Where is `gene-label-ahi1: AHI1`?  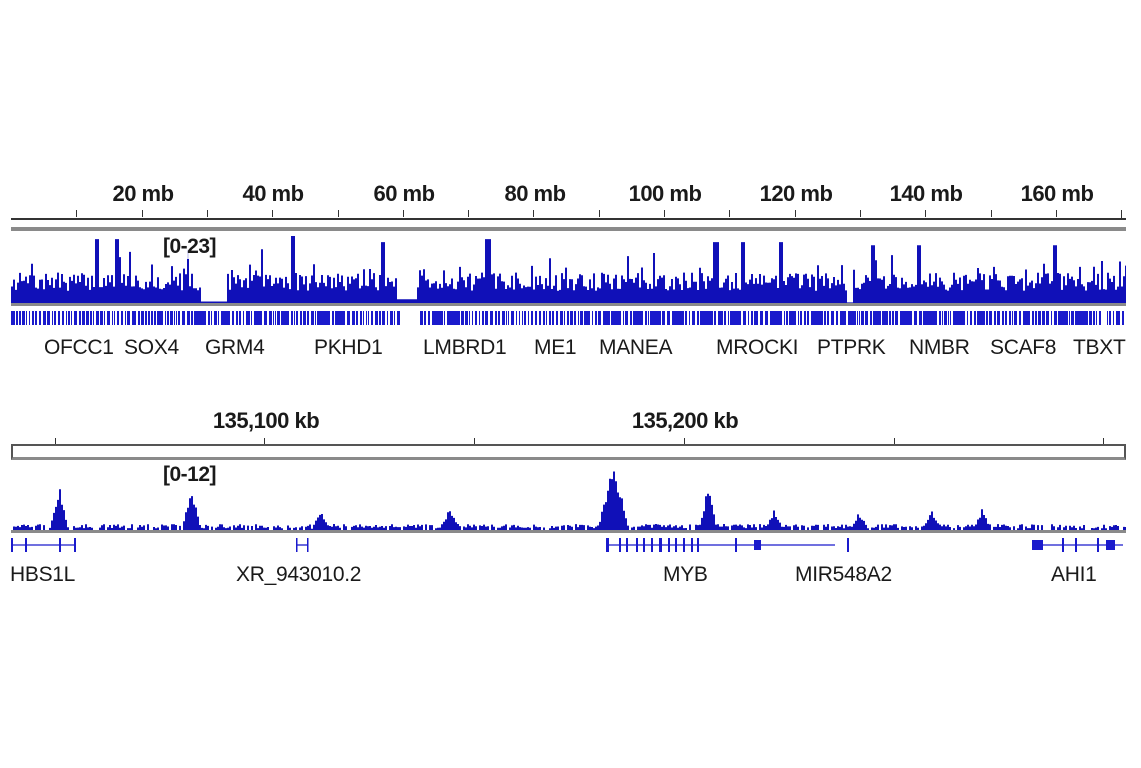 gene-label-ahi1: AHI1 is located at coordinates (1074, 574).